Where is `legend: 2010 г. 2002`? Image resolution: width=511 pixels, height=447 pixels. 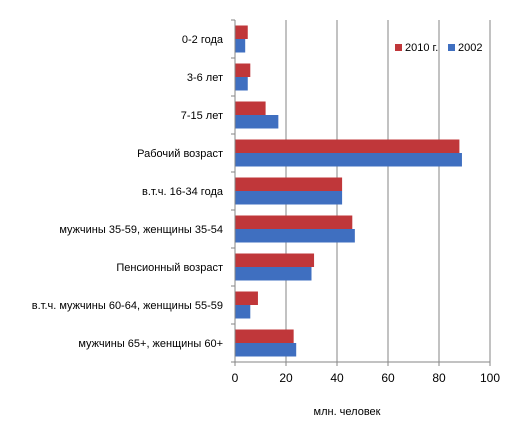
legend: 2010 г. 2002 is located at coordinates (438, 48).